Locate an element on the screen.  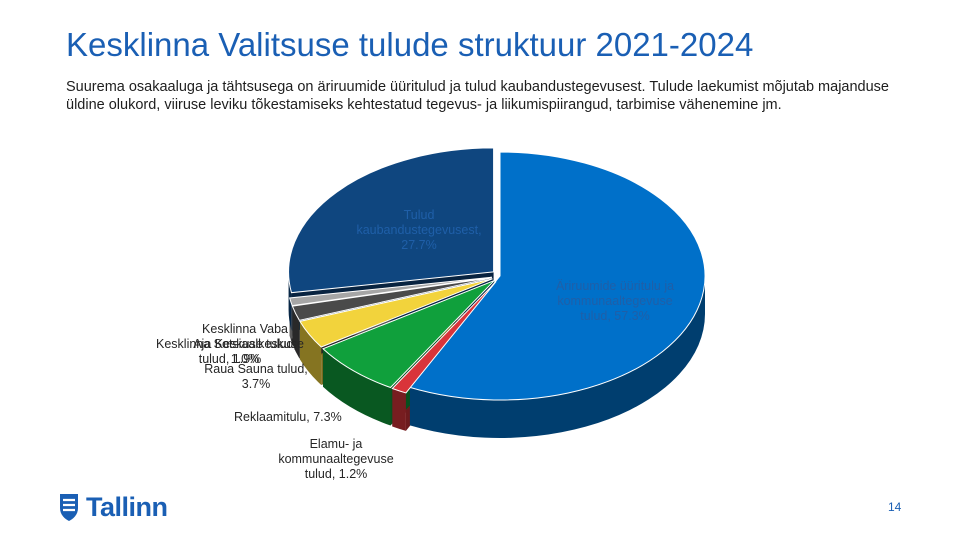
slice-label-vaba-aja-keskus: Kesklinna Vaba Aja Keskuse tulud, 1.0% is located at coordinates (245, 344).